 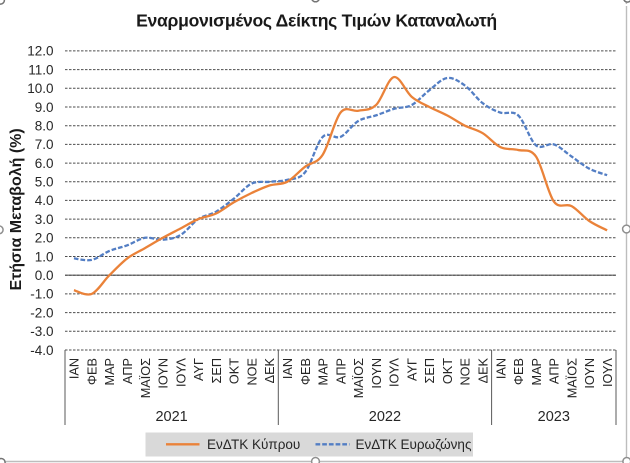 I want to click on svg-text: 10.0, so click(x=40, y=88).